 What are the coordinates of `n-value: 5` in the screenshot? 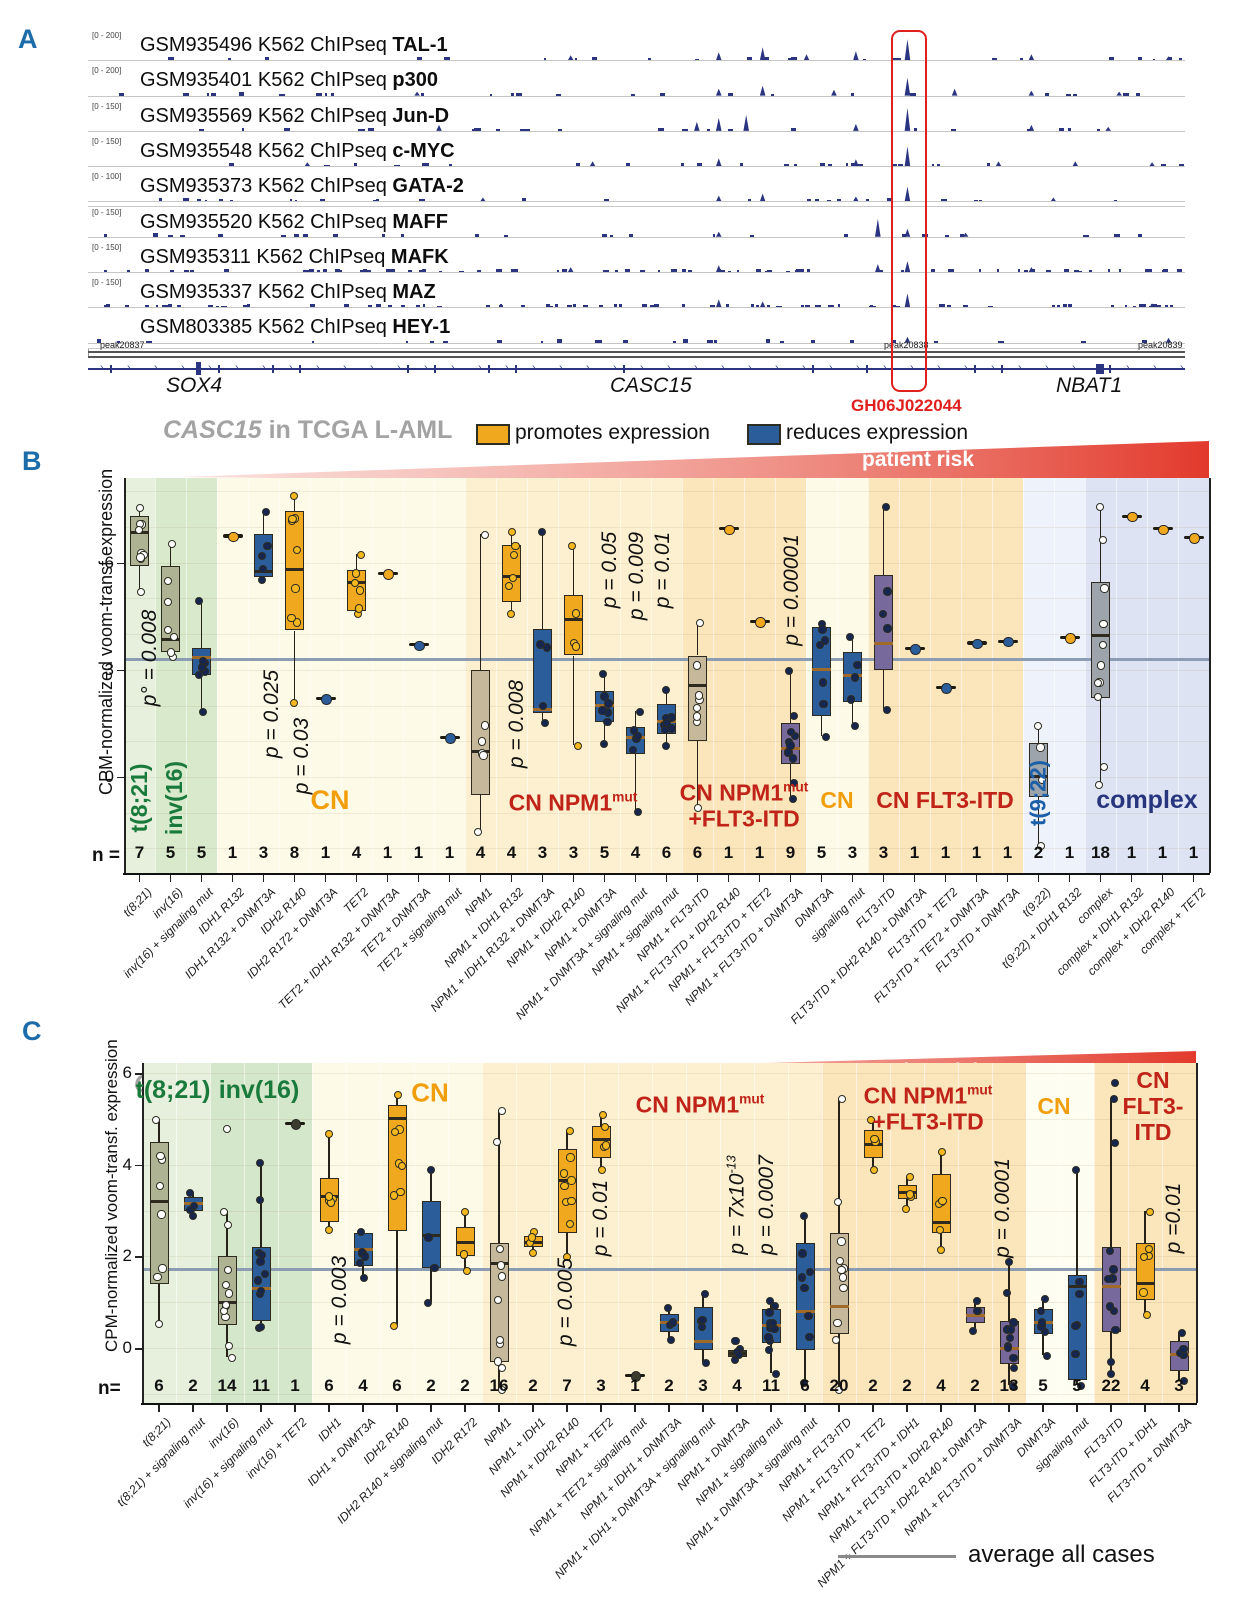 It's located at (170, 852).